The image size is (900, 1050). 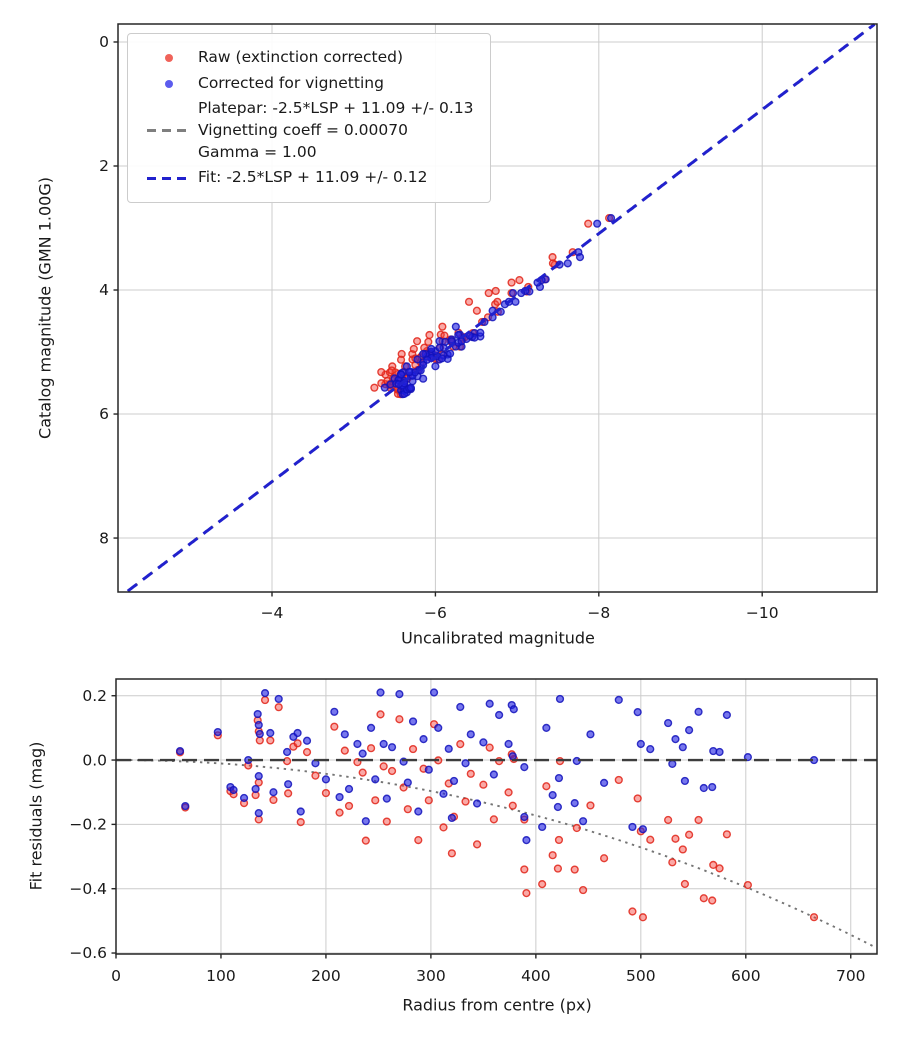 What do you see at coordinates (221, 976) in the screenshot?
I see `bottom-plot-xtick-label: 100` at bounding box center [221, 976].